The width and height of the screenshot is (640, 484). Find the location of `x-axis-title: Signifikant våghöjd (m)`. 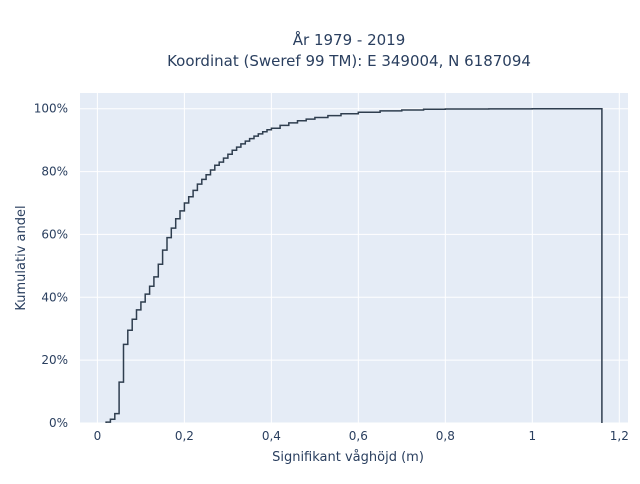

x-axis-title: Signifikant våghöjd (m) is located at coordinates (348, 457).